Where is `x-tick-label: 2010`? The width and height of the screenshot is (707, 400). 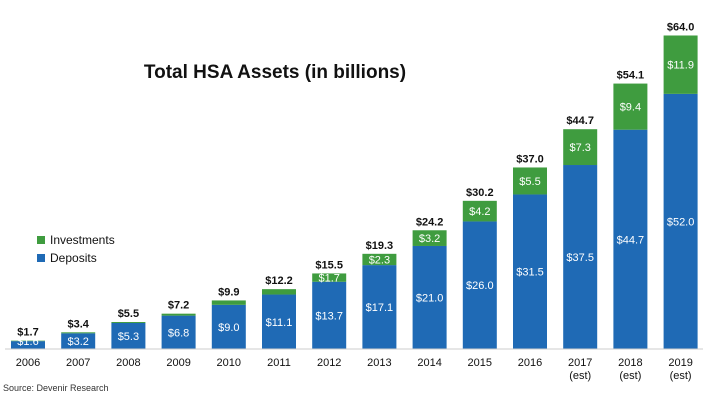 x-tick-label: 2010 is located at coordinates (229, 363).